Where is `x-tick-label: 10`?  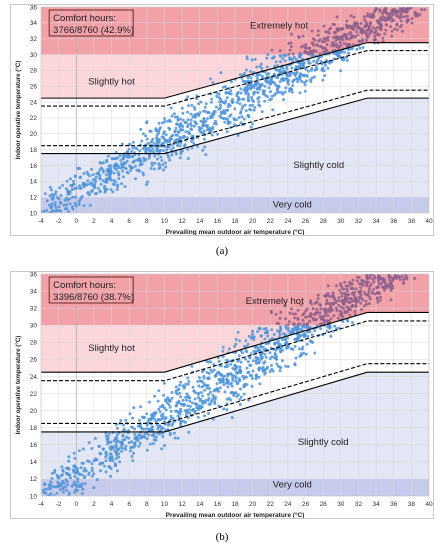 x-tick-label: 10 is located at coordinates (165, 504).